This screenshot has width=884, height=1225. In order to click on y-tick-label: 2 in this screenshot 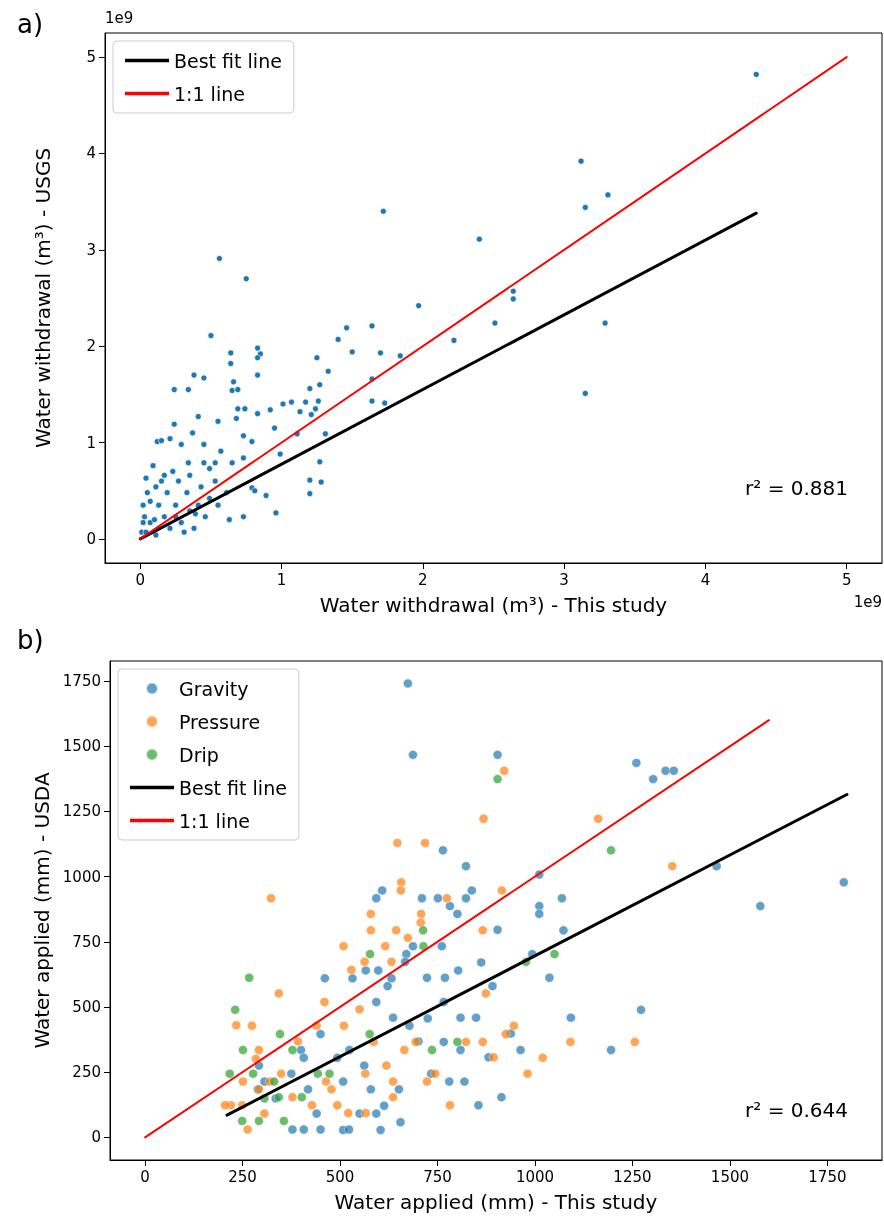, I will do `click(91, 346)`.